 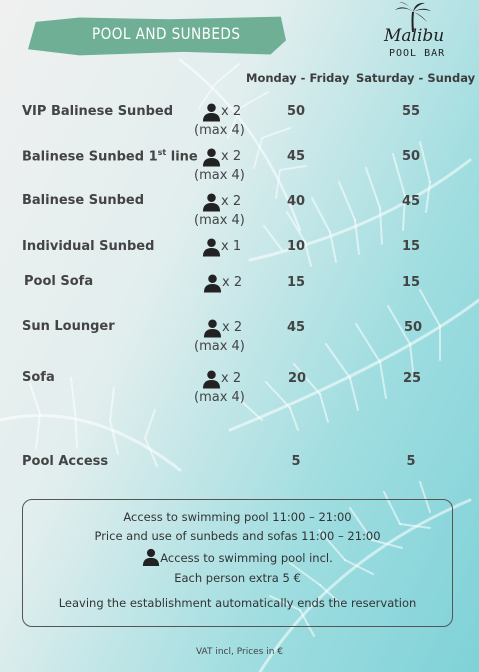 I want to click on price-weekend: 45, so click(x=411, y=201).